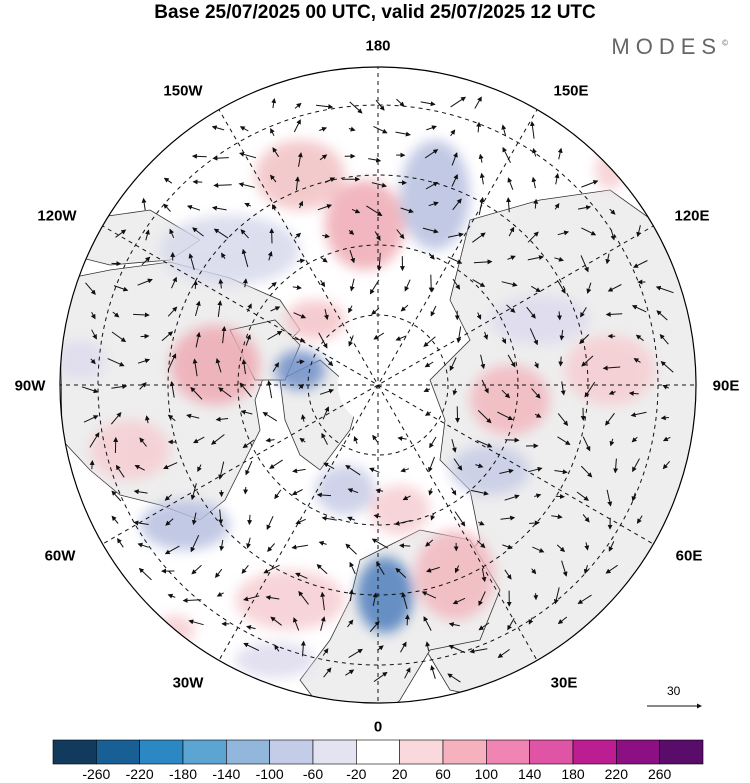  What do you see at coordinates (290, 600) in the screenshot?
I see `anomaly-positive` at bounding box center [290, 600].